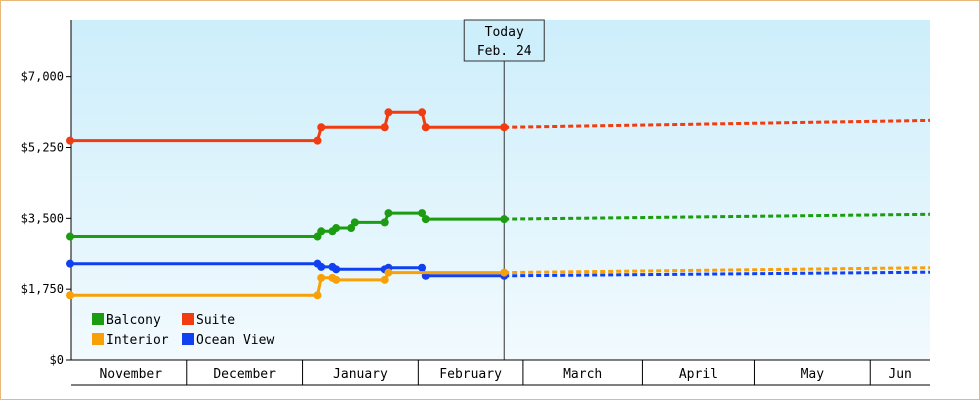 This screenshot has width=980, height=400. I want to click on y-tick-label: $5,250, so click(42, 148).